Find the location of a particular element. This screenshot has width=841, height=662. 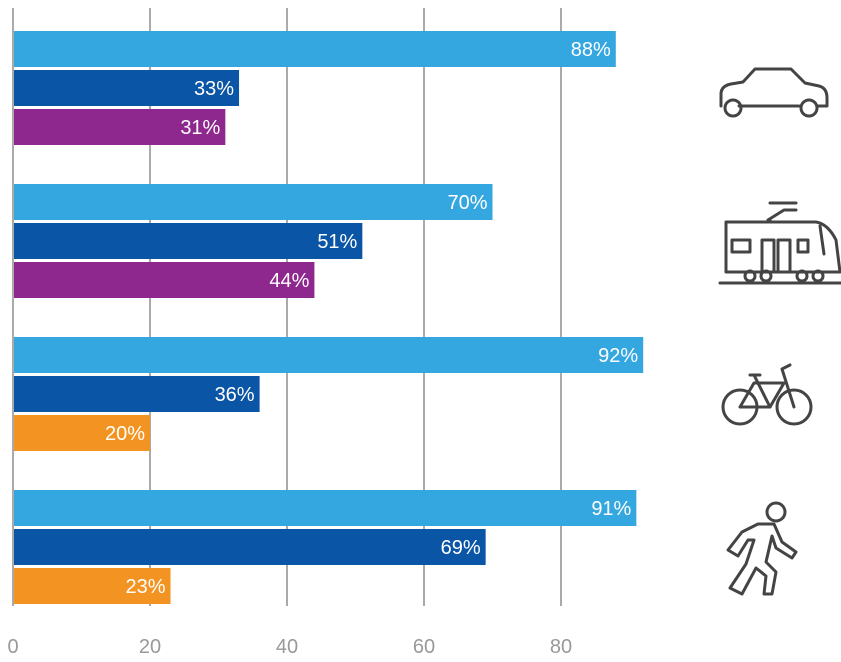

x-tick-label: 20 is located at coordinates (150, 647).